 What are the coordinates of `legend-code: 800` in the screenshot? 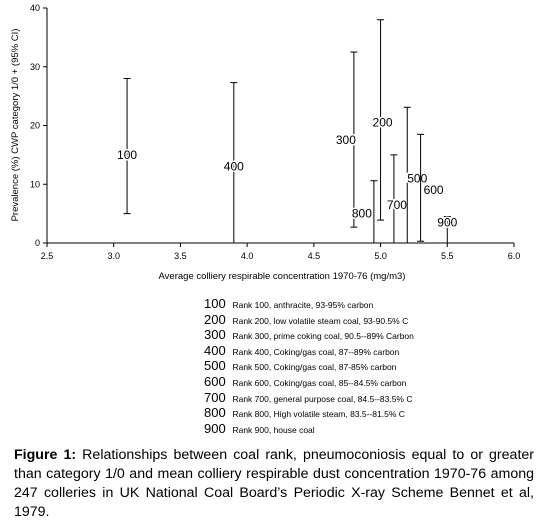 It's located at (215, 413).